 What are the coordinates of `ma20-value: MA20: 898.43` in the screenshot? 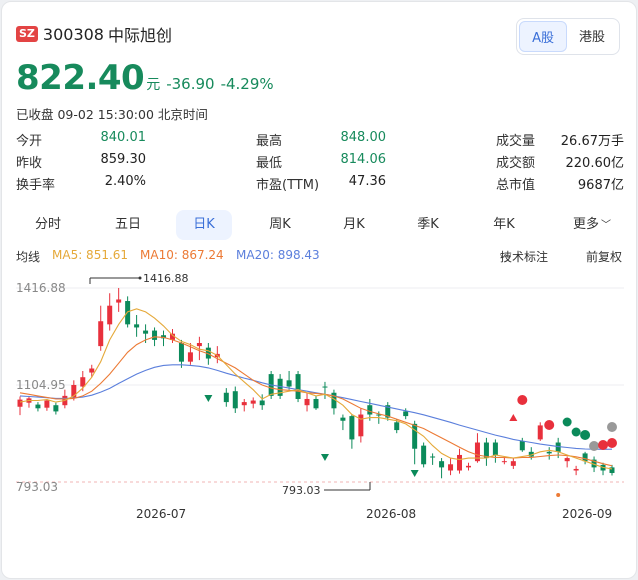 It's located at (278, 255).